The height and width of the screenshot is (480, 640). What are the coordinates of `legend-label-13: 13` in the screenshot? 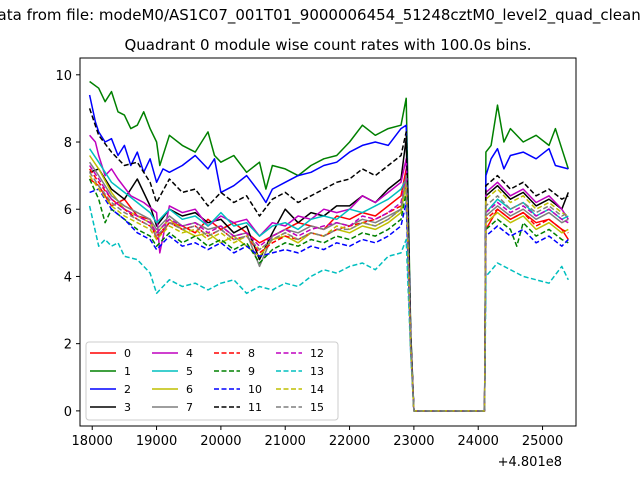 It's located at (317, 371).